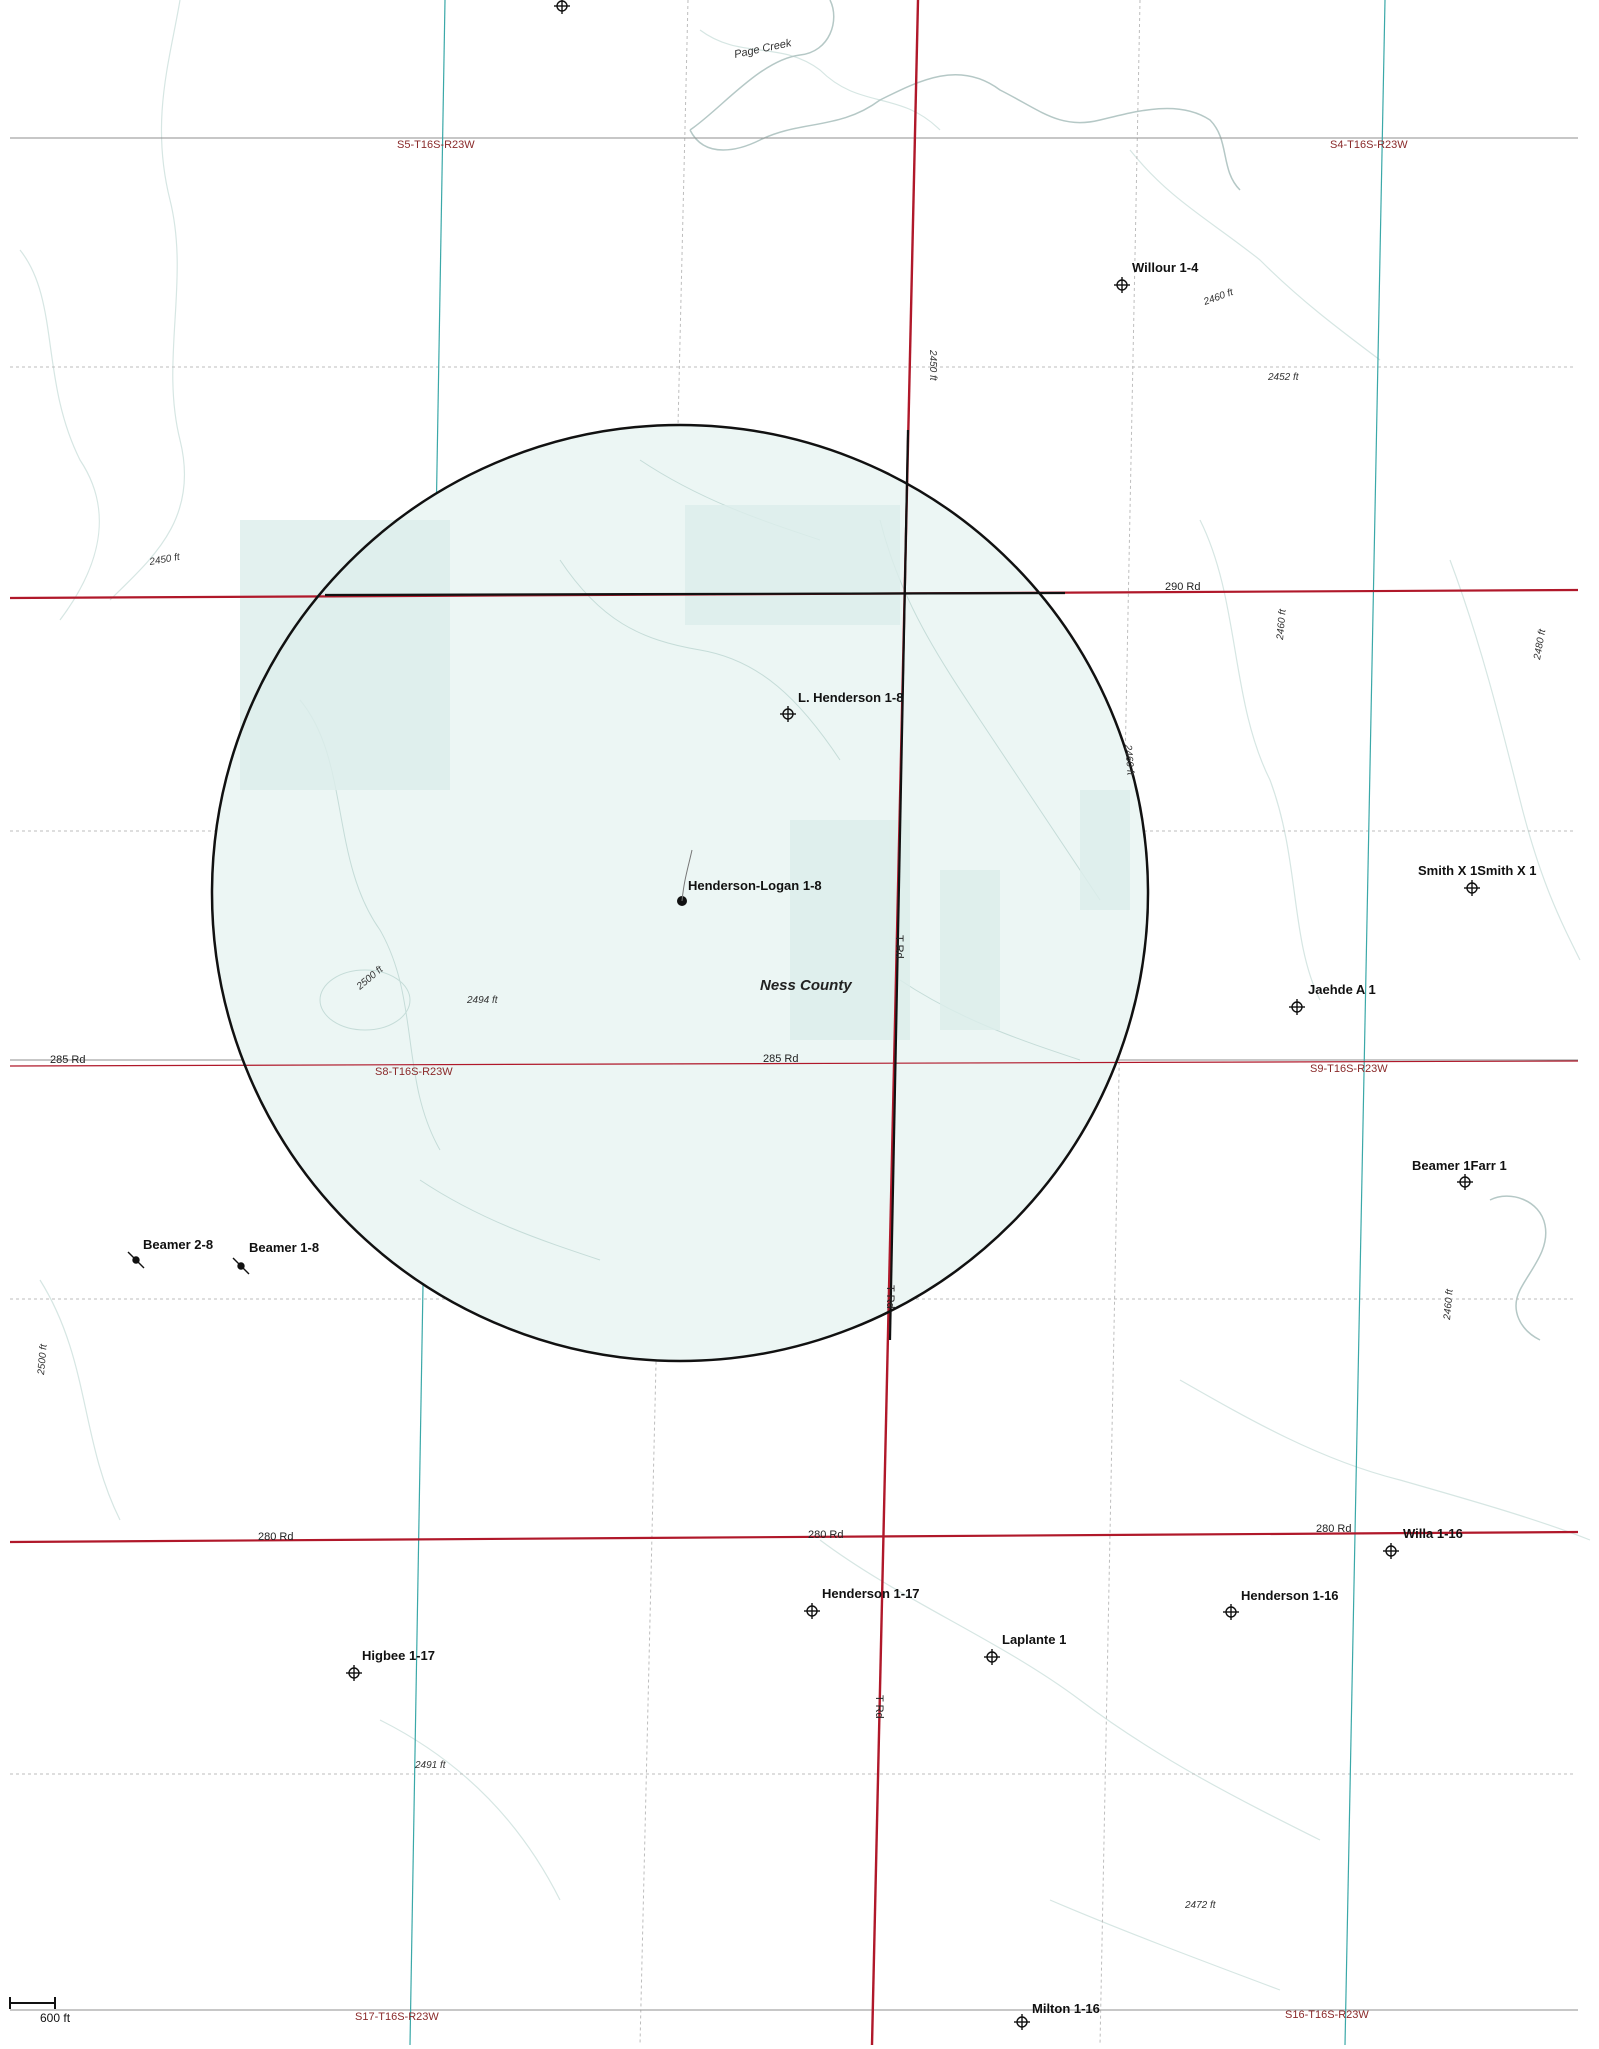 This screenshot has width=1599, height=2049. What do you see at coordinates (890, 1297) in the screenshot?
I see `road-label-t-mid: T Rd` at bounding box center [890, 1297].